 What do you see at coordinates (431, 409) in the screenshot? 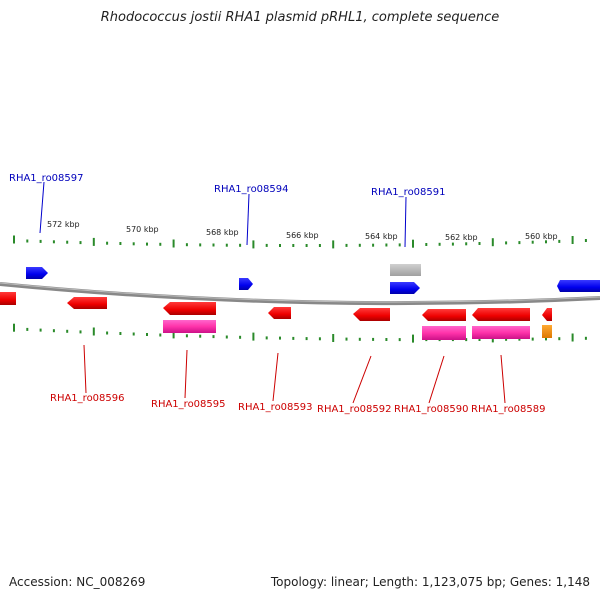
I see `gene-label-ro08590: RHA1_ro08590` at bounding box center [431, 409].